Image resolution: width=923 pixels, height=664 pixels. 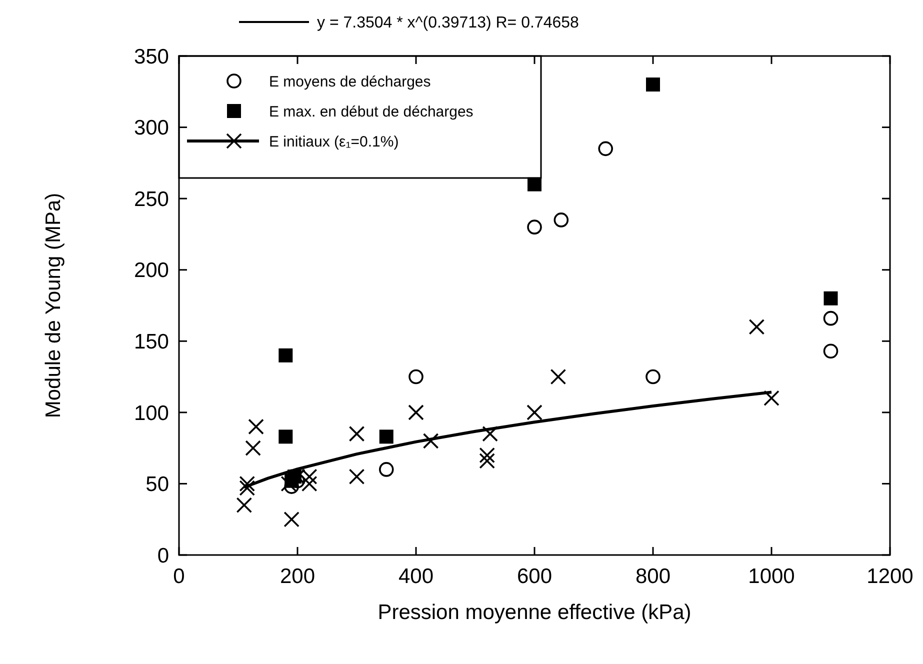 What do you see at coordinates (151, 128) in the screenshot?
I see `y-tick-label: 300` at bounding box center [151, 128].